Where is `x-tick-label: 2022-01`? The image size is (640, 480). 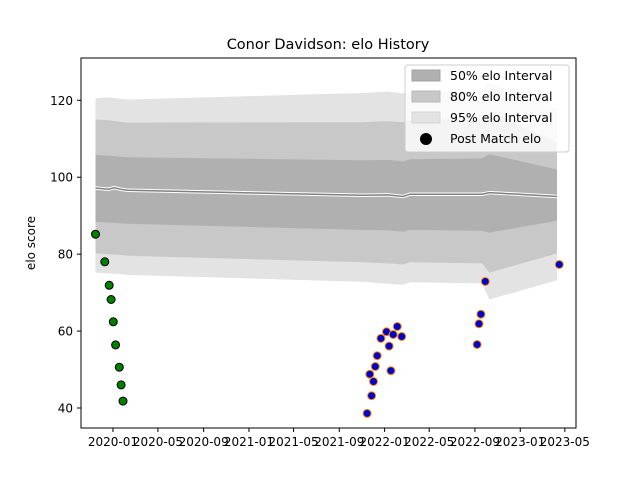 x-tick-label: 2022-01 is located at coordinates (385, 442).